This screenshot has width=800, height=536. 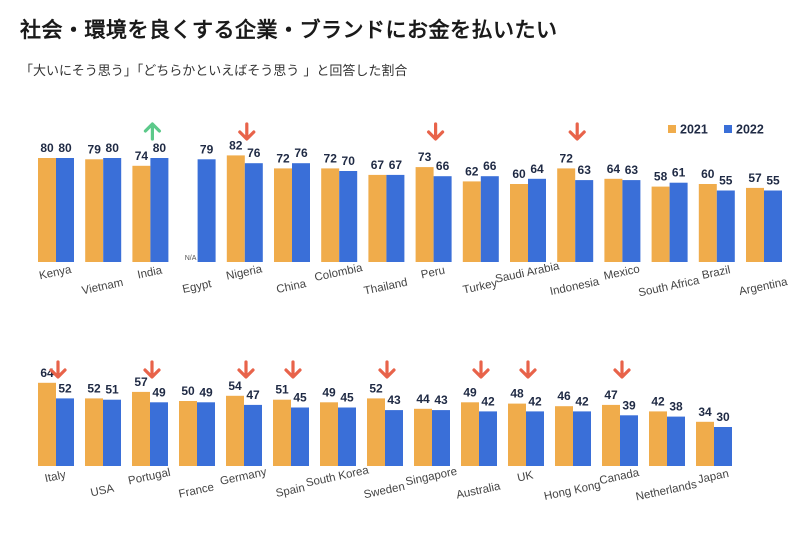 What do you see at coordinates (339, 273) in the screenshot?
I see `category-label: Colombia` at bounding box center [339, 273].